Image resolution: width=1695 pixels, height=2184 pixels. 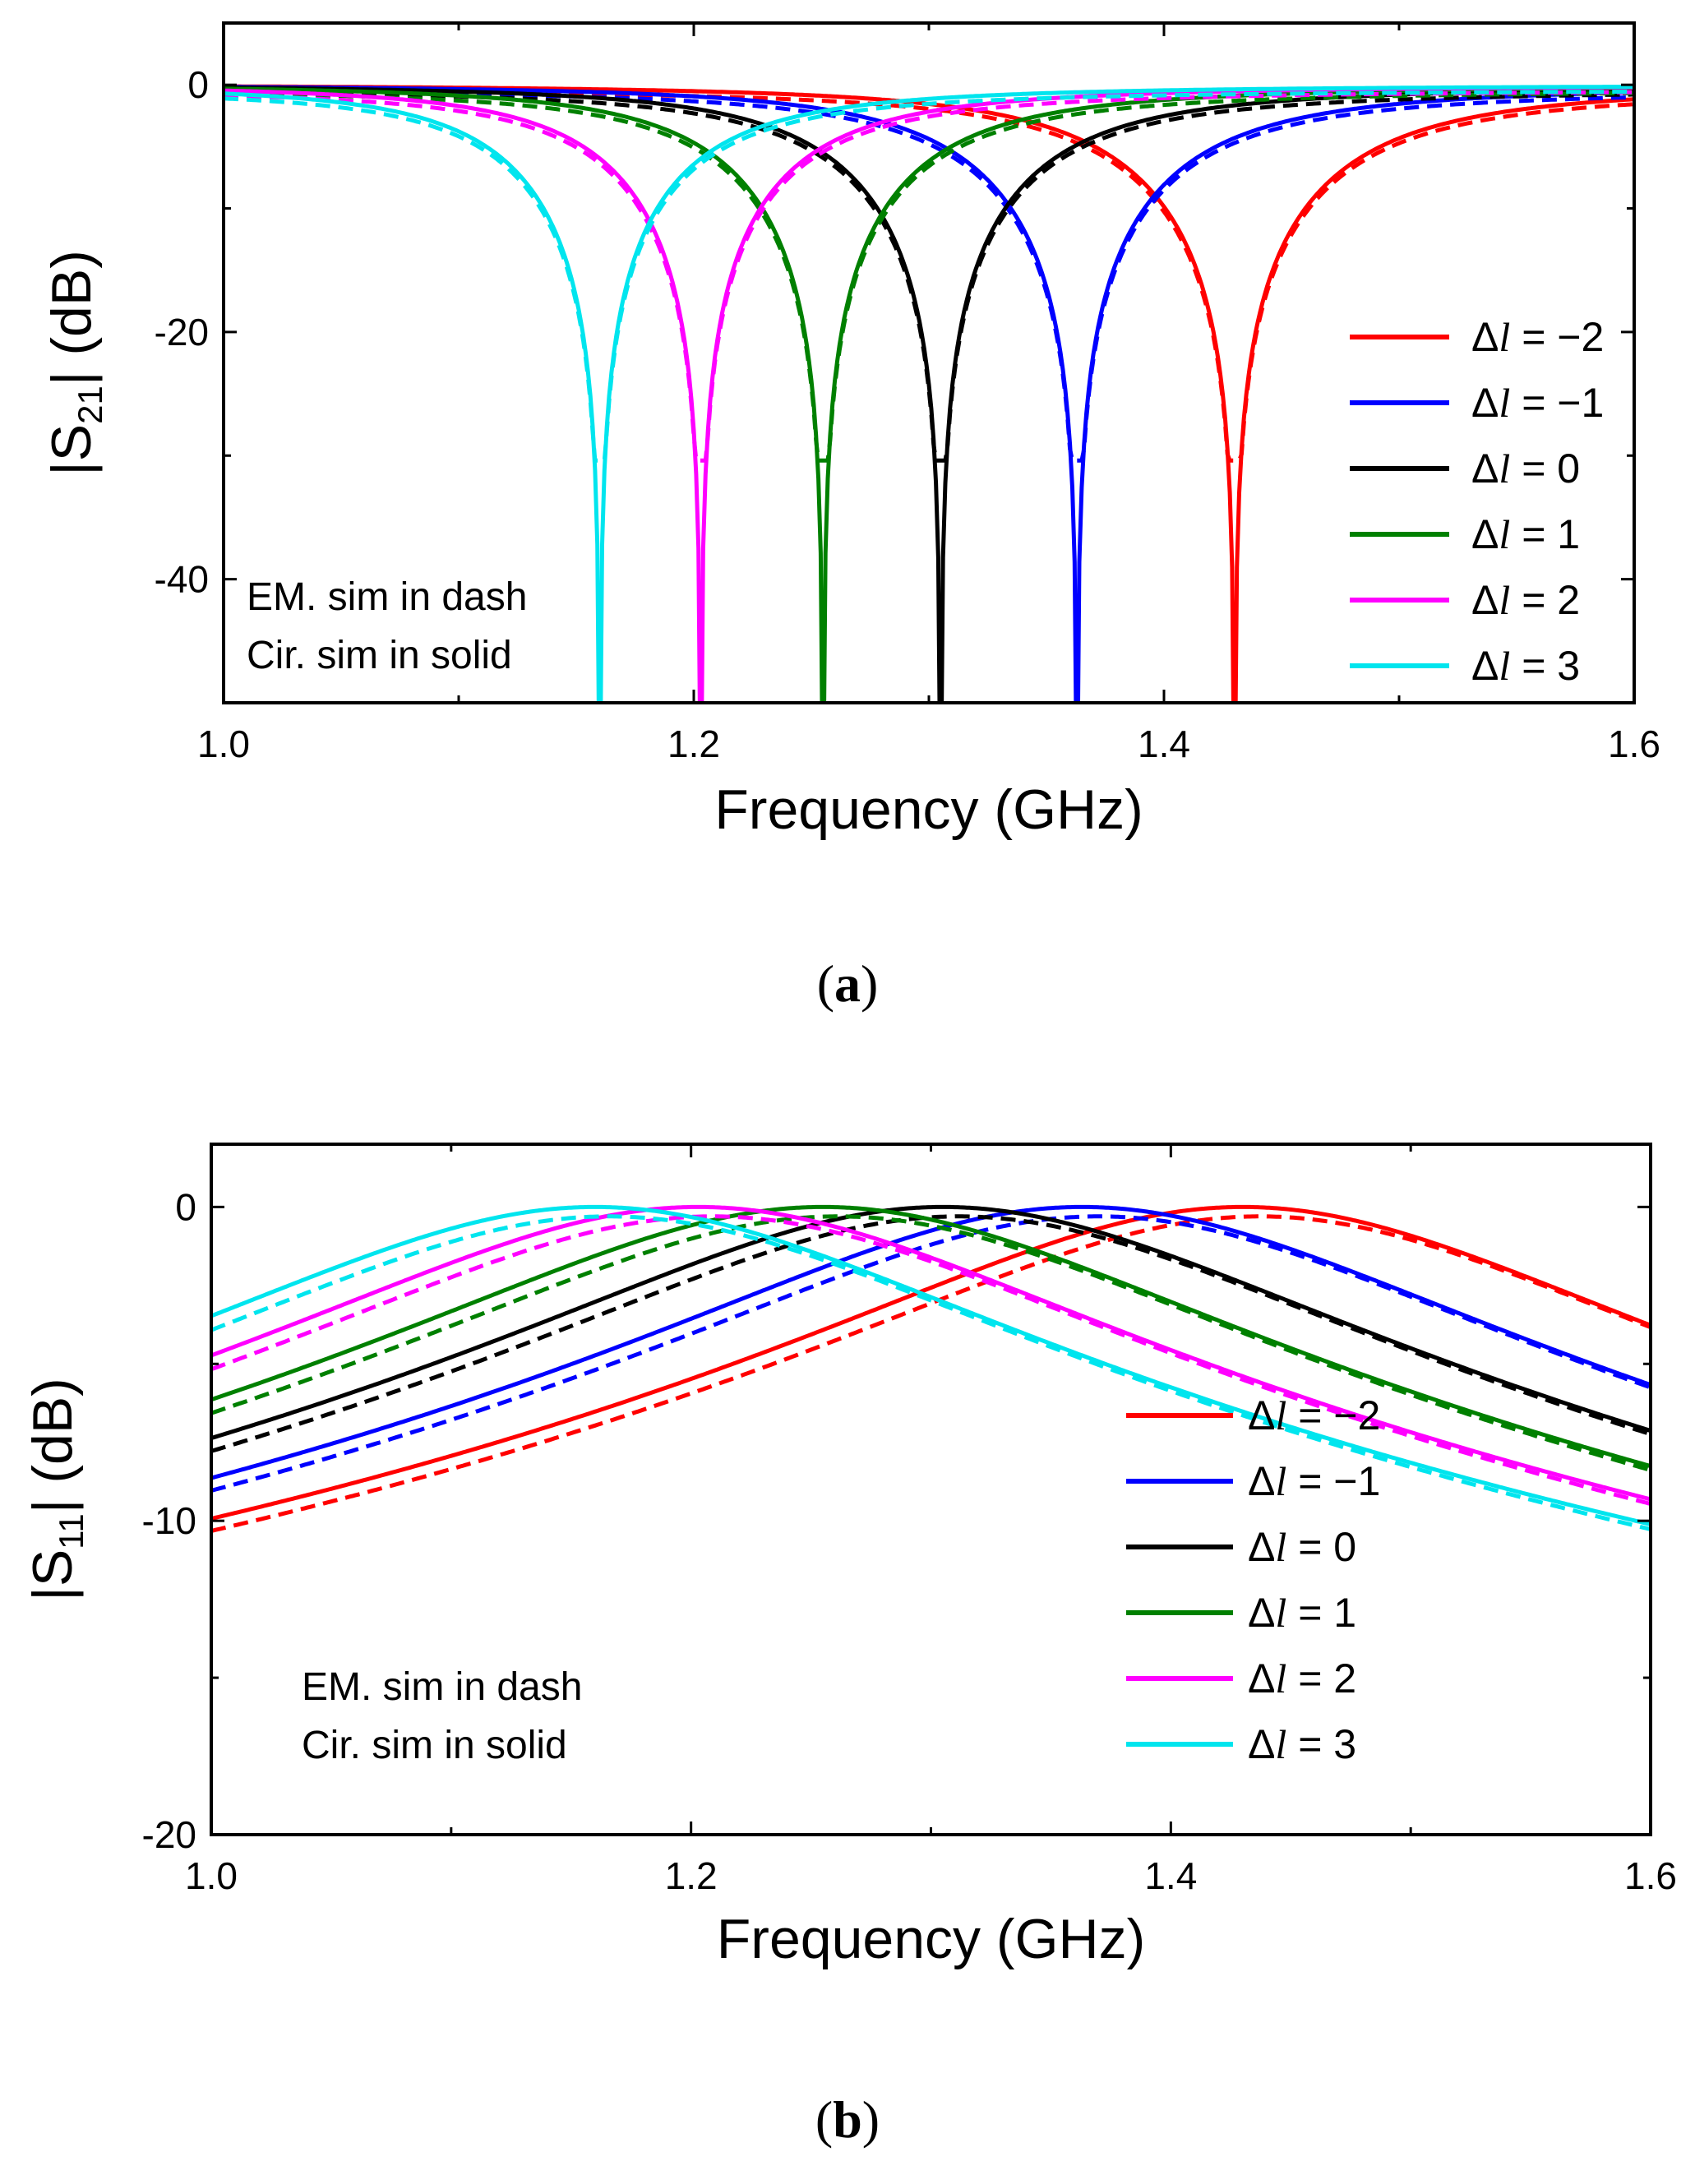 I want to click on y-axis-title: |S21| (dB), so click(x=74, y=363).